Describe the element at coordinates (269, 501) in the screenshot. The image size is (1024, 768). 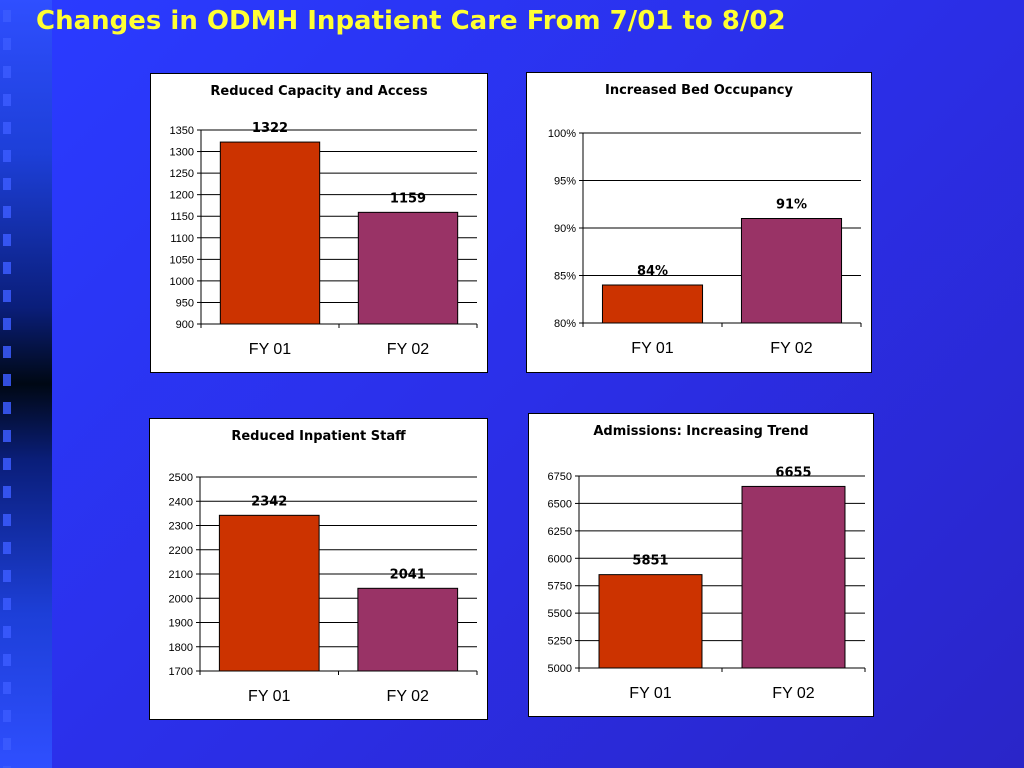
I see `data-label: 2342` at that location.